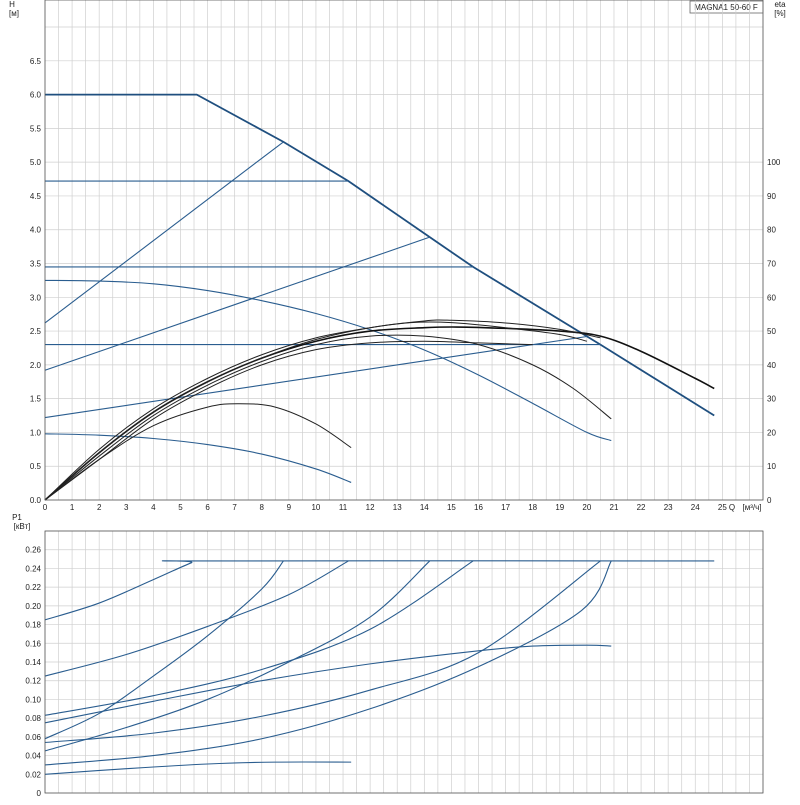  What do you see at coordinates (33, 718) in the screenshot?
I see `p1-tick-label: 0.08` at bounding box center [33, 718].